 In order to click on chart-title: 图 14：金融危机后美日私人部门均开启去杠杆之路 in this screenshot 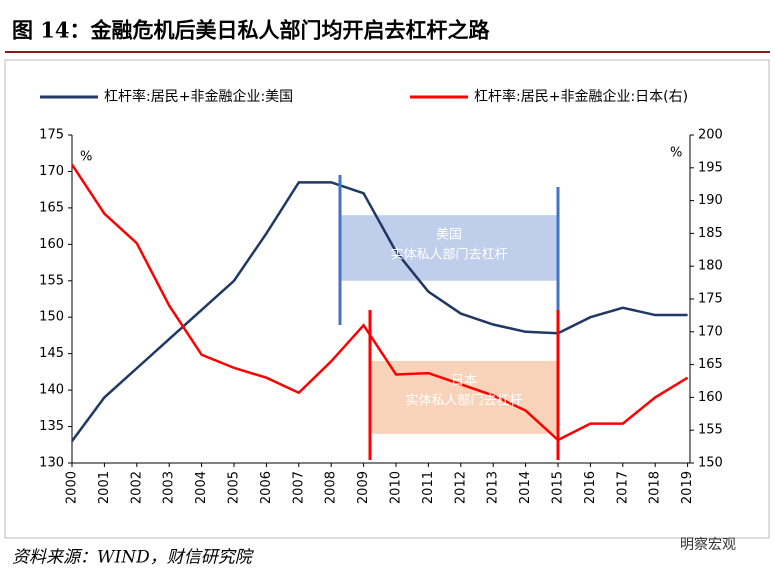, I will do `click(251, 30)`.